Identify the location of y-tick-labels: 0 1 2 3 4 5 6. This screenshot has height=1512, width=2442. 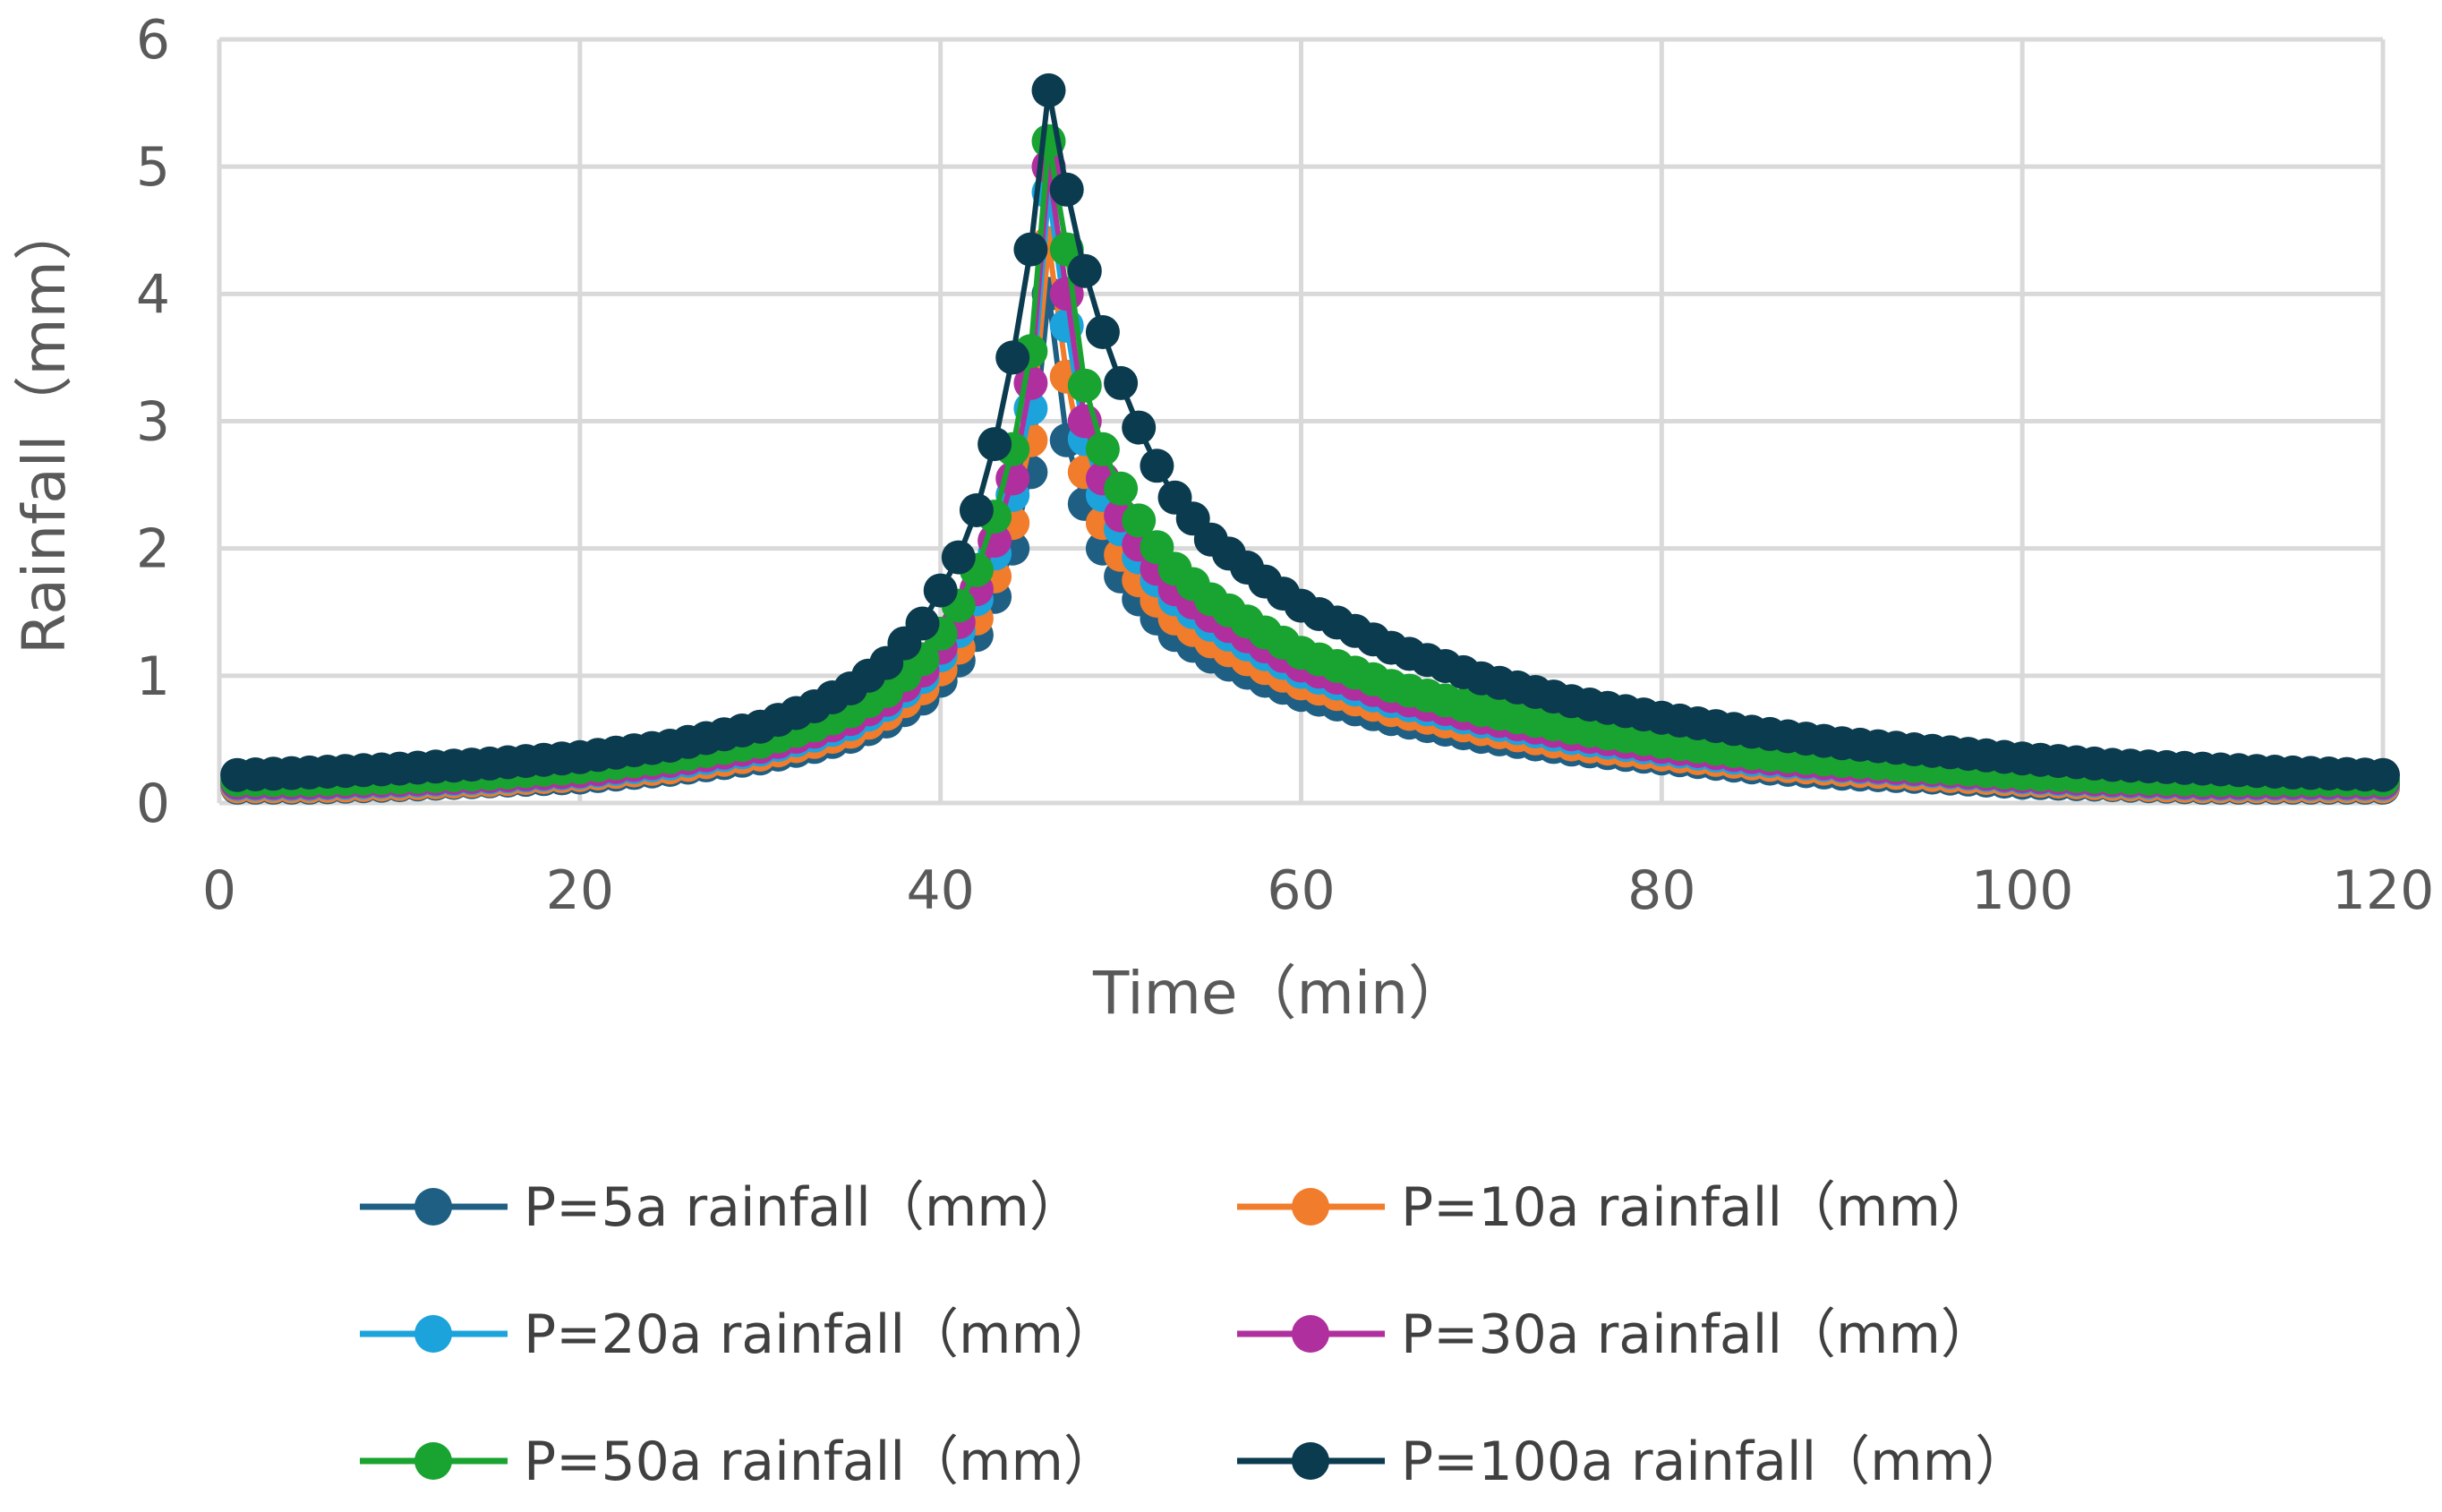
(153, 422).